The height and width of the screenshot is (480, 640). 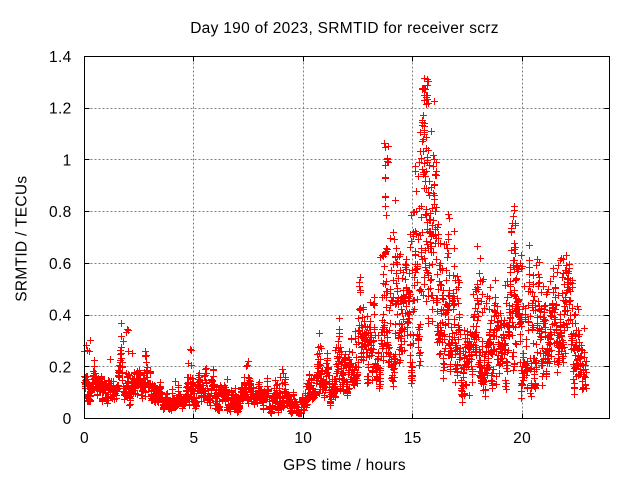 What do you see at coordinates (193, 438) in the screenshot?
I see `svg-text: 5` at bounding box center [193, 438].